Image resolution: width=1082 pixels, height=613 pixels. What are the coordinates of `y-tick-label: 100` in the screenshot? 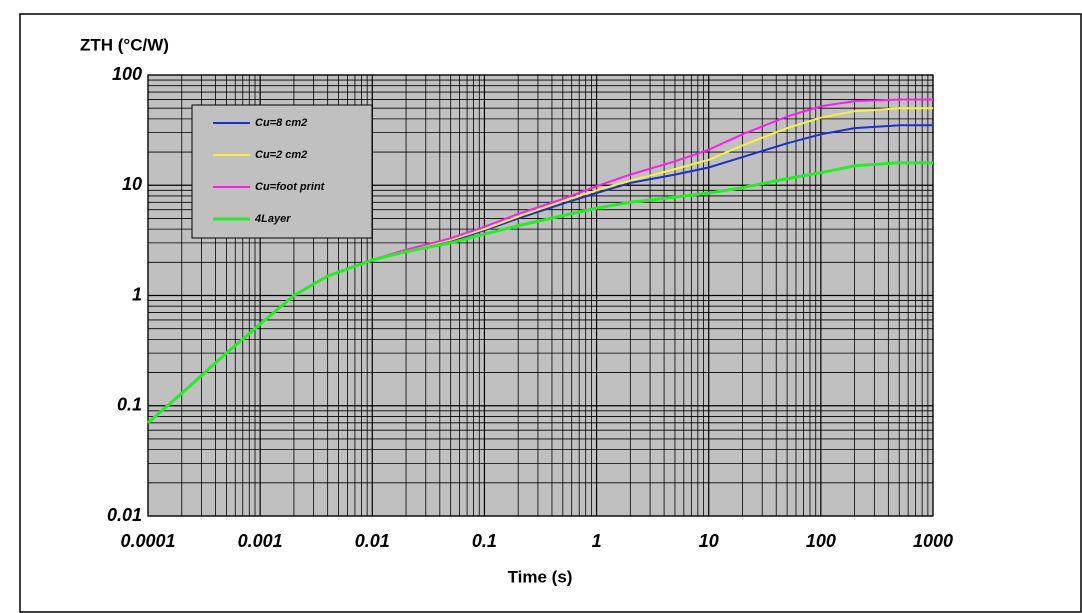 It's located at (127, 74).